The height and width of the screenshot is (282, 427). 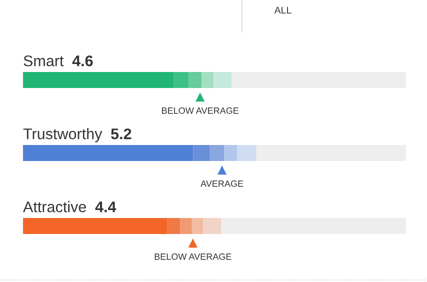 I want to click on y-tick-label: Attractive, so click(x=54, y=206).